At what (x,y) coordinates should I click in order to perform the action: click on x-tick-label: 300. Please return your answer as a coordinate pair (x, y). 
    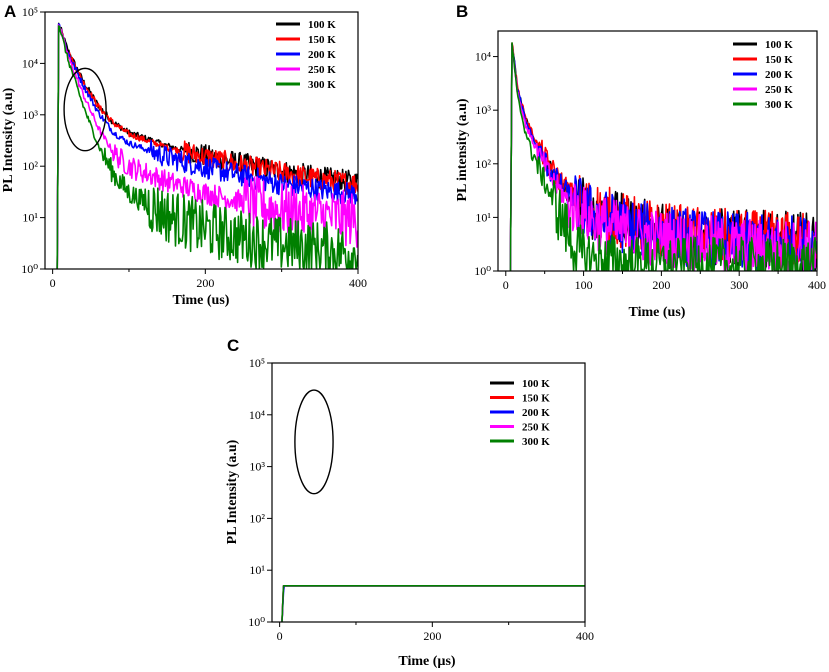
    Looking at the image, I should click on (739, 285).